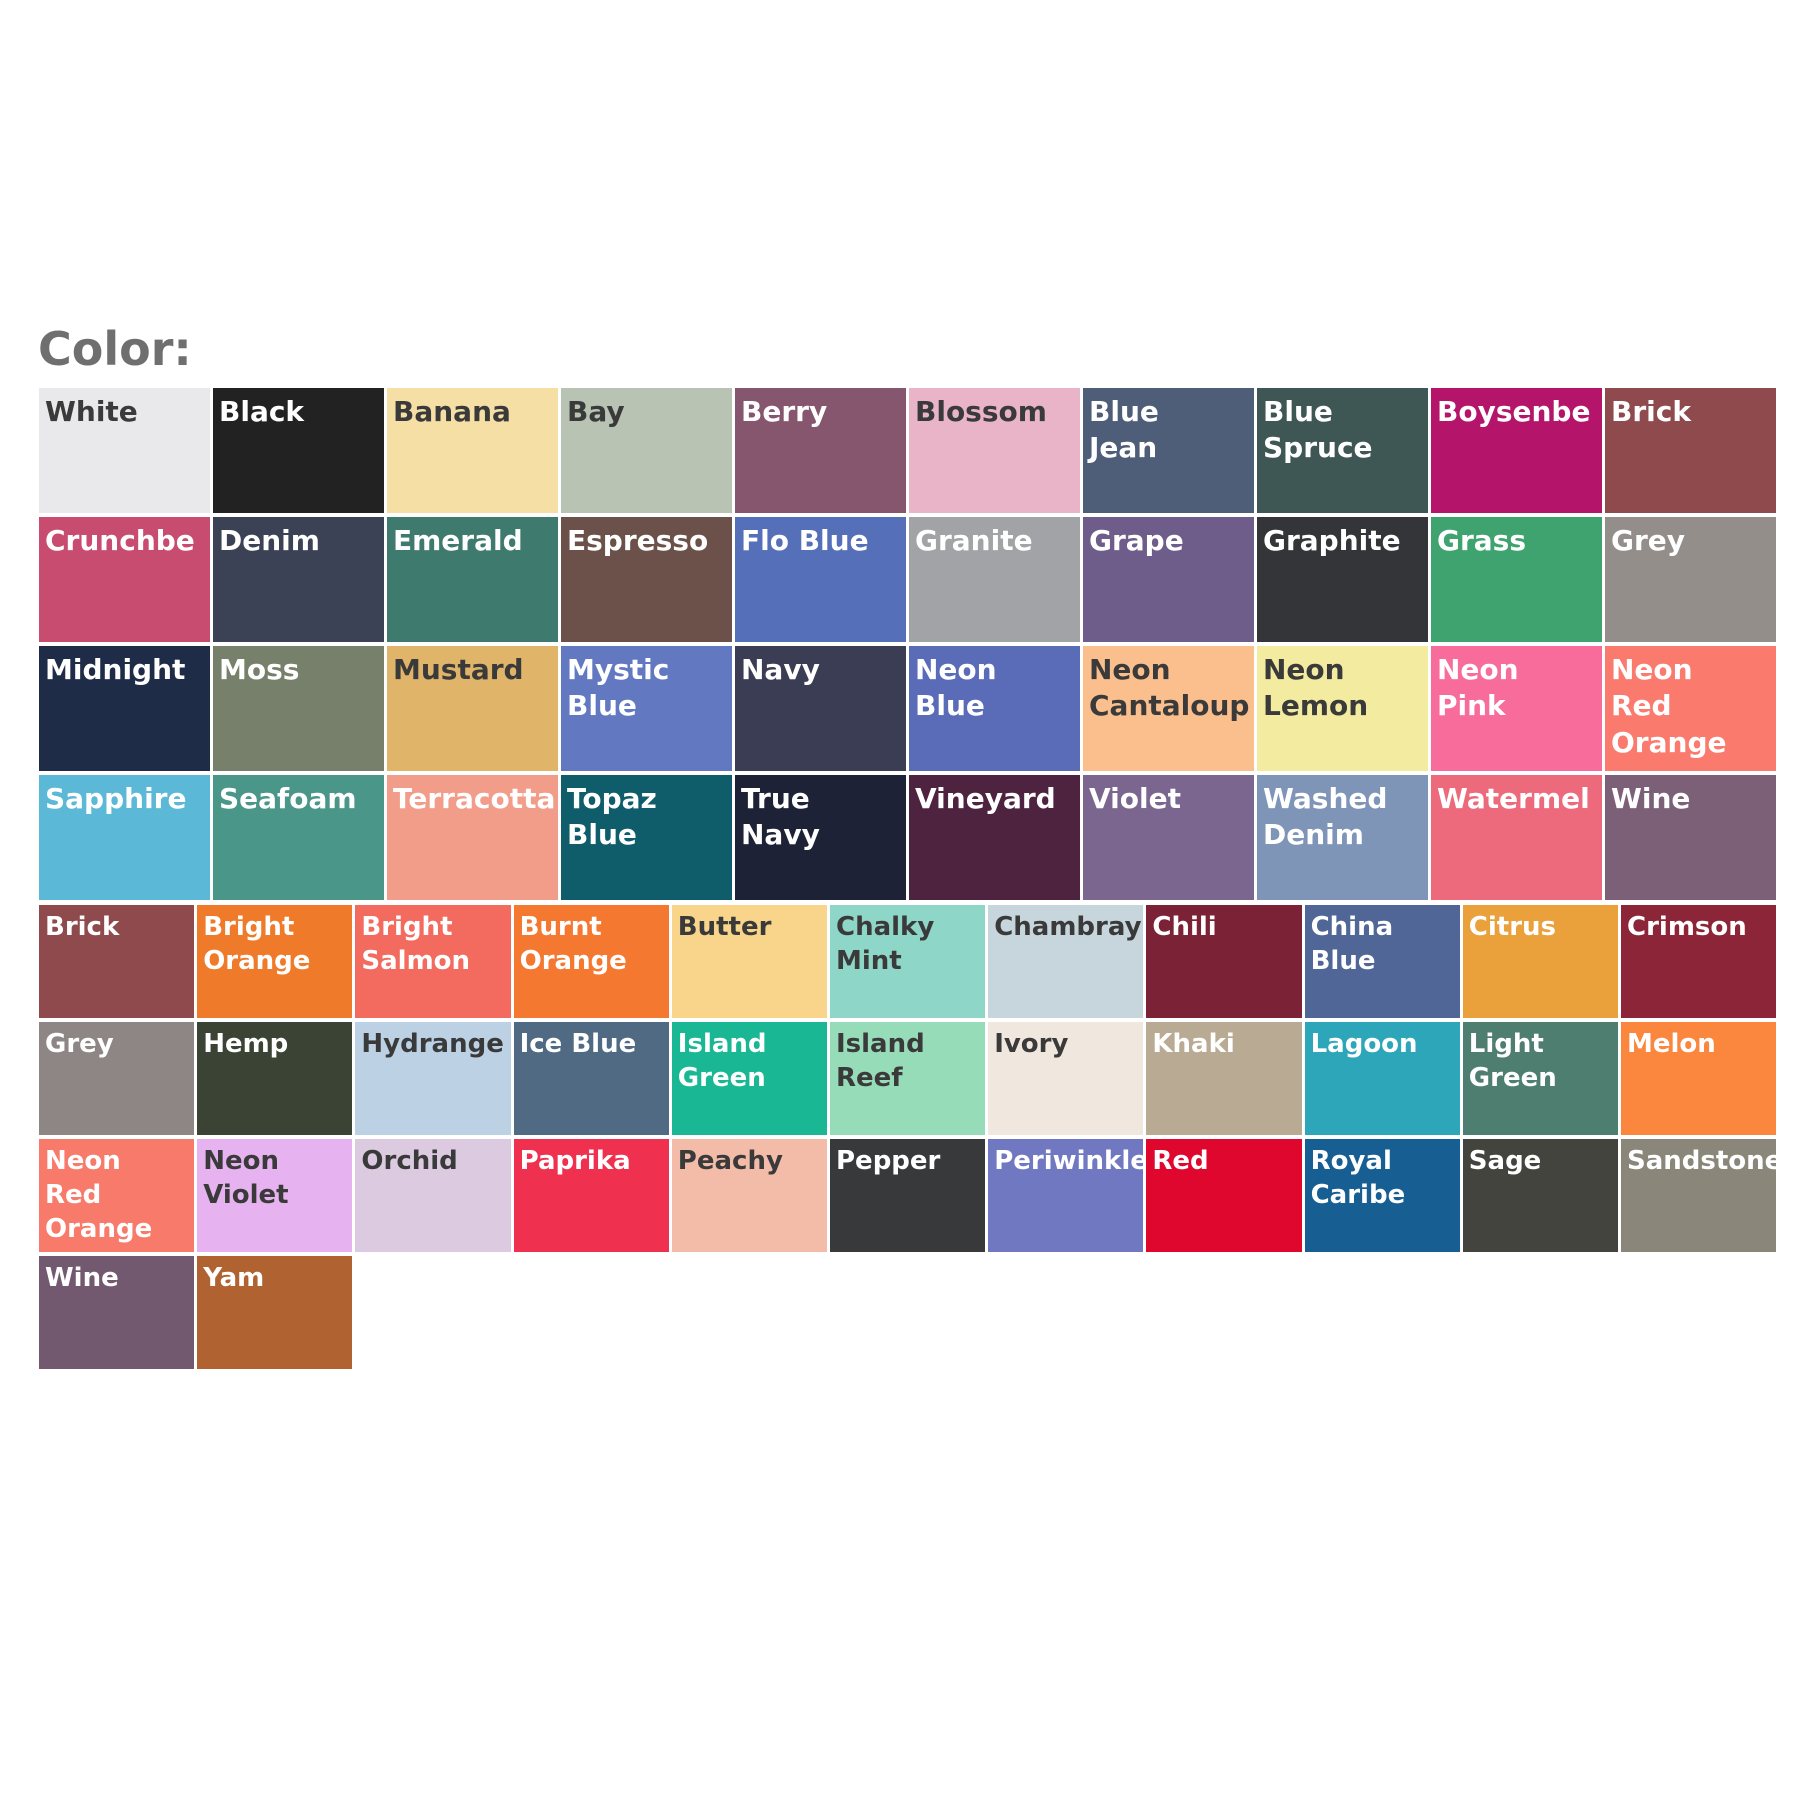  What do you see at coordinates (749, 961) in the screenshot?
I see `color-swatch: Butter` at bounding box center [749, 961].